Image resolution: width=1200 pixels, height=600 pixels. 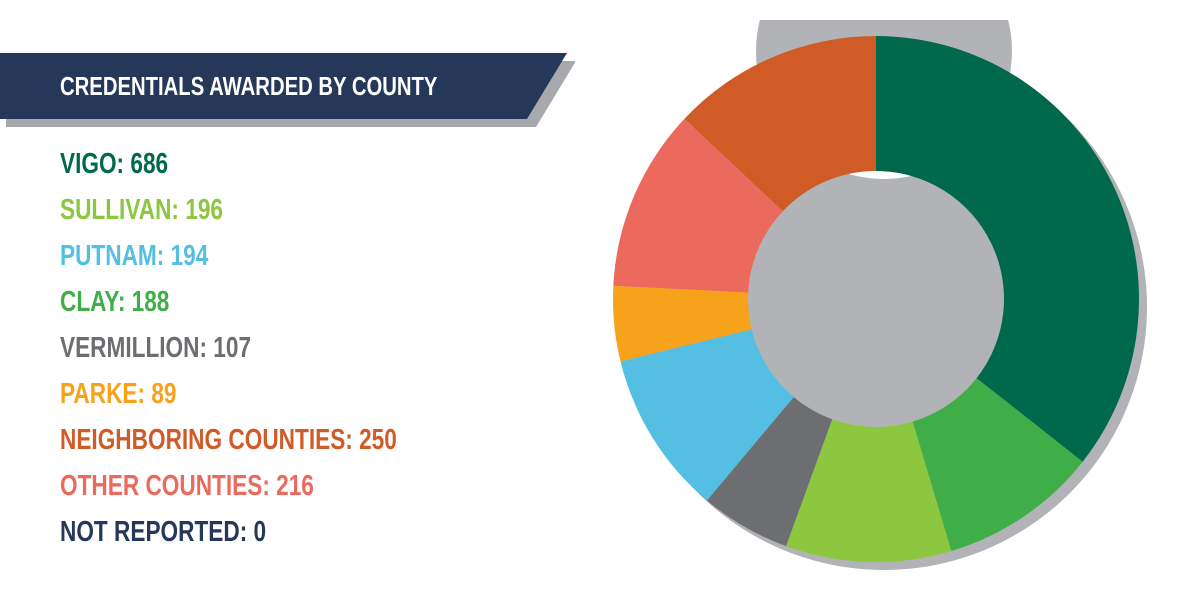 What do you see at coordinates (869, 490) in the screenshot?
I see `slice-sullivan` at bounding box center [869, 490].